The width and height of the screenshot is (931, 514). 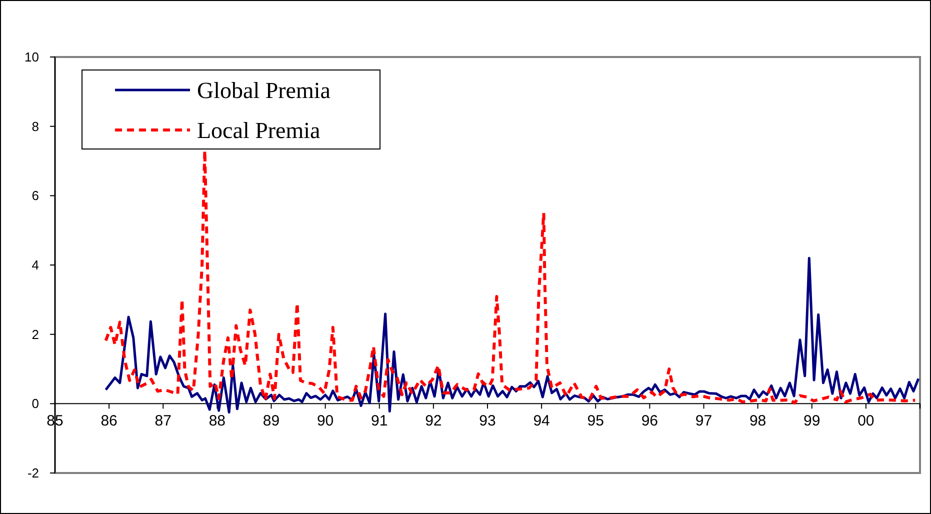 I want to click on x-tick-label: 99, so click(x=812, y=421).